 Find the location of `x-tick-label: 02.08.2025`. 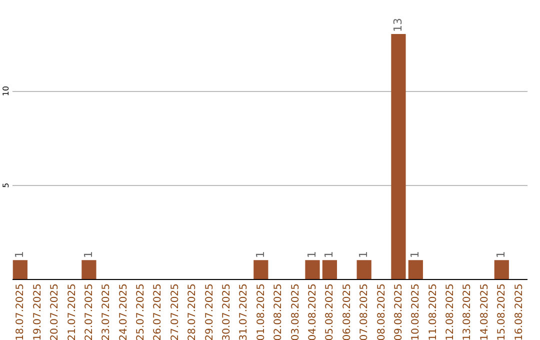

x-tick-label: 02.08.2025 is located at coordinates (278, 312).